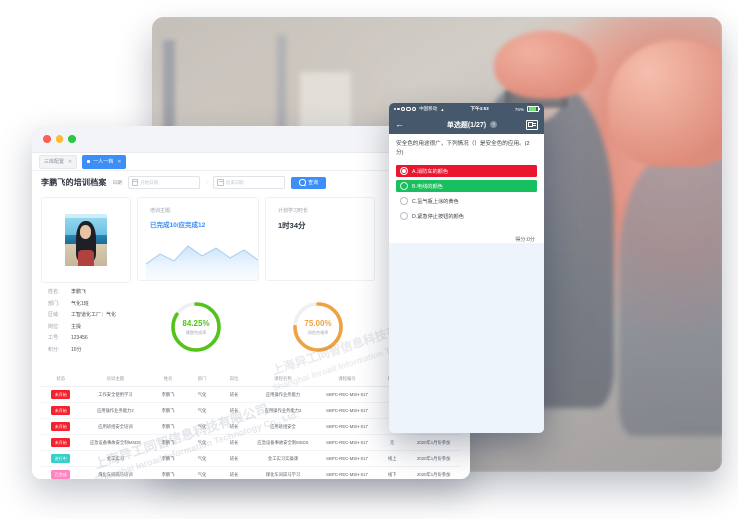 Image resolution: width=738 pixels, height=519 pixels. What do you see at coordinates (399, 124) in the screenshot?
I see `back-arrow-icon: ←` at bounding box center [399, 124].